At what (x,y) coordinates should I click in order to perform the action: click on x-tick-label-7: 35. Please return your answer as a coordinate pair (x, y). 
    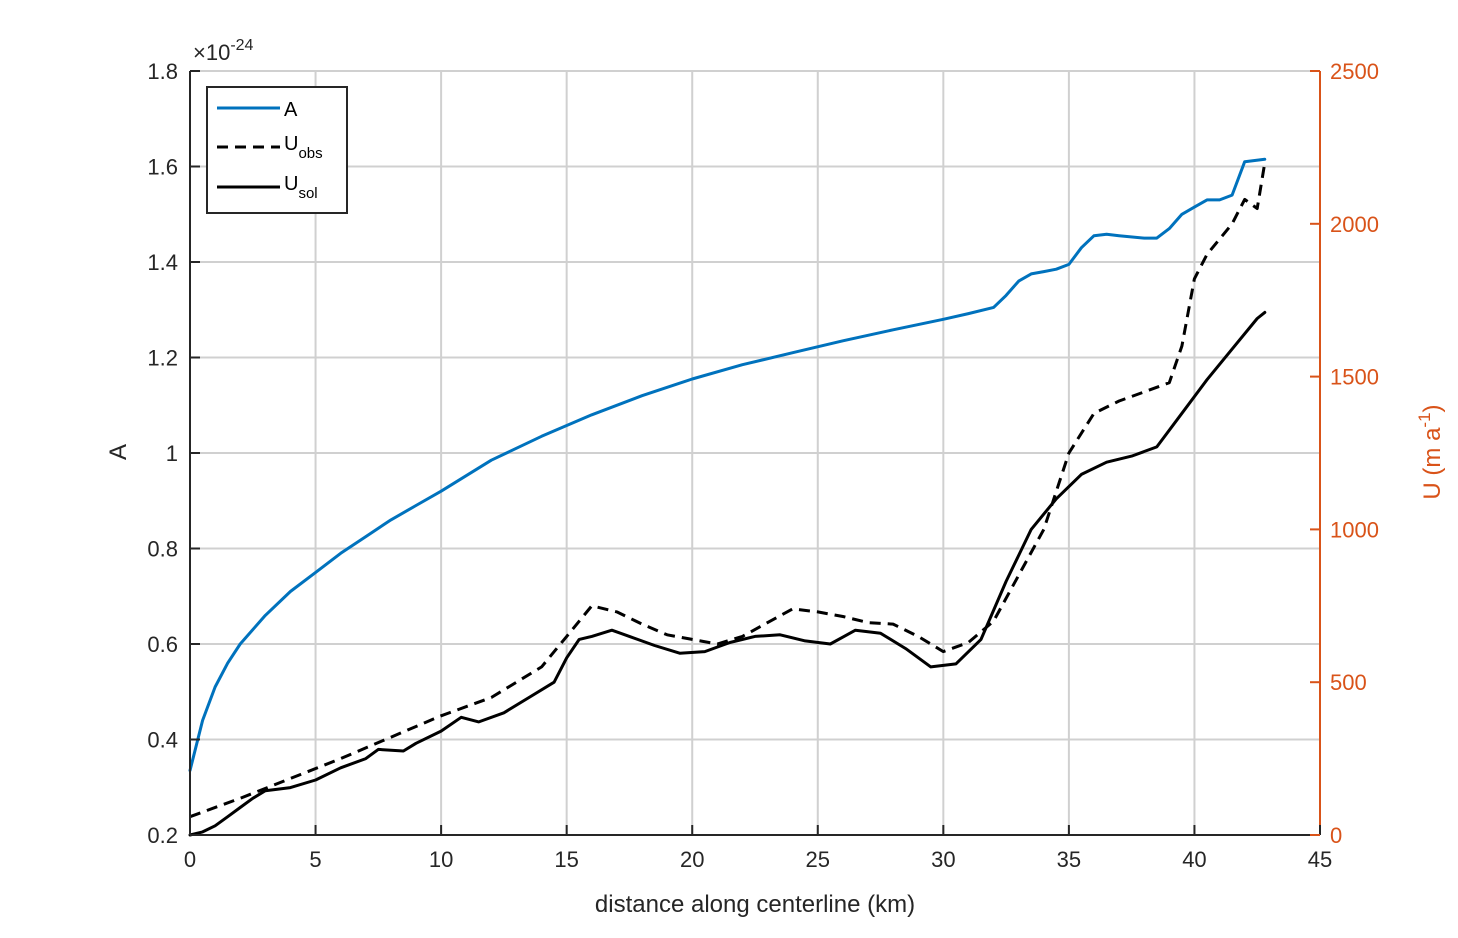
    Looking at the image, I should click on (1069, 859).